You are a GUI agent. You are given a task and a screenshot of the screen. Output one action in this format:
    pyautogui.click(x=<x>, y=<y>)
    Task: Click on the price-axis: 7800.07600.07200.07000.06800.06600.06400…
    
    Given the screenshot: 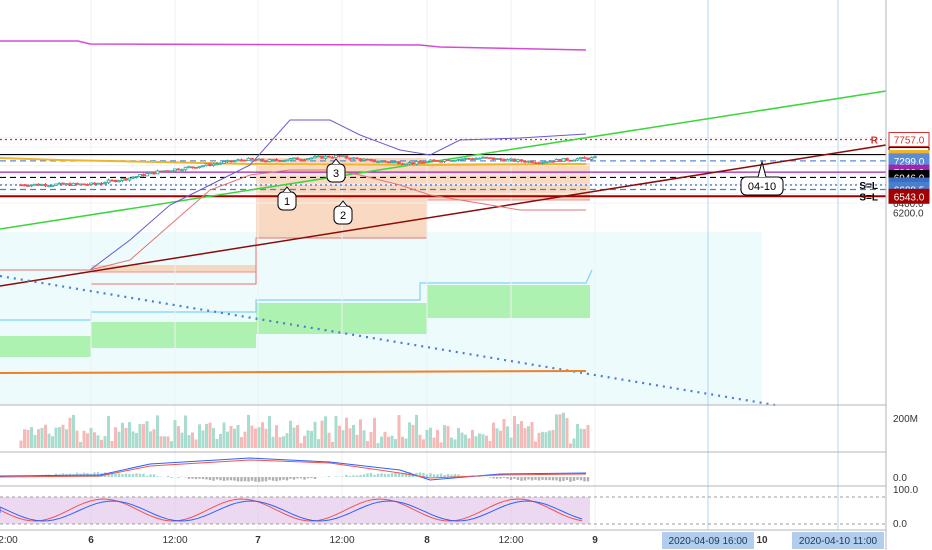 What is the action you would take?
    pyautogui.click(x=908, y=275)
    